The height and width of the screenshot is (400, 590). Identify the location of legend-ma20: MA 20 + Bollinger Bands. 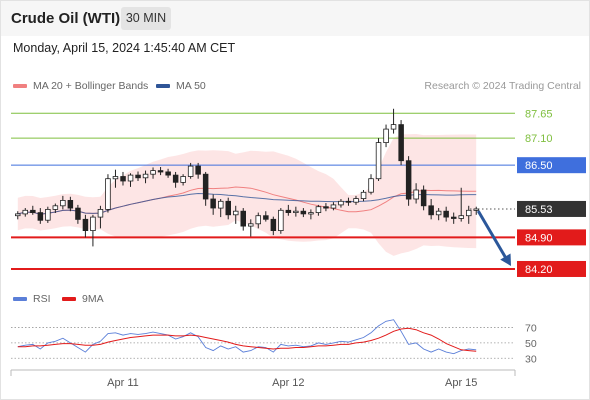
(80, 86).